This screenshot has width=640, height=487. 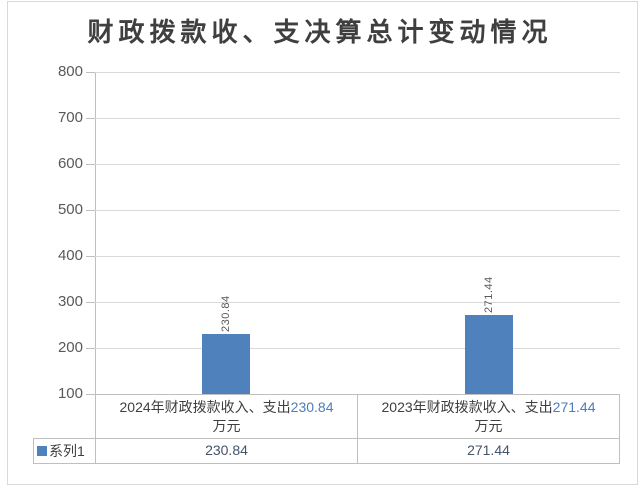 I want to click on y-tick-label-200: 200, so click(x=70, y=347).